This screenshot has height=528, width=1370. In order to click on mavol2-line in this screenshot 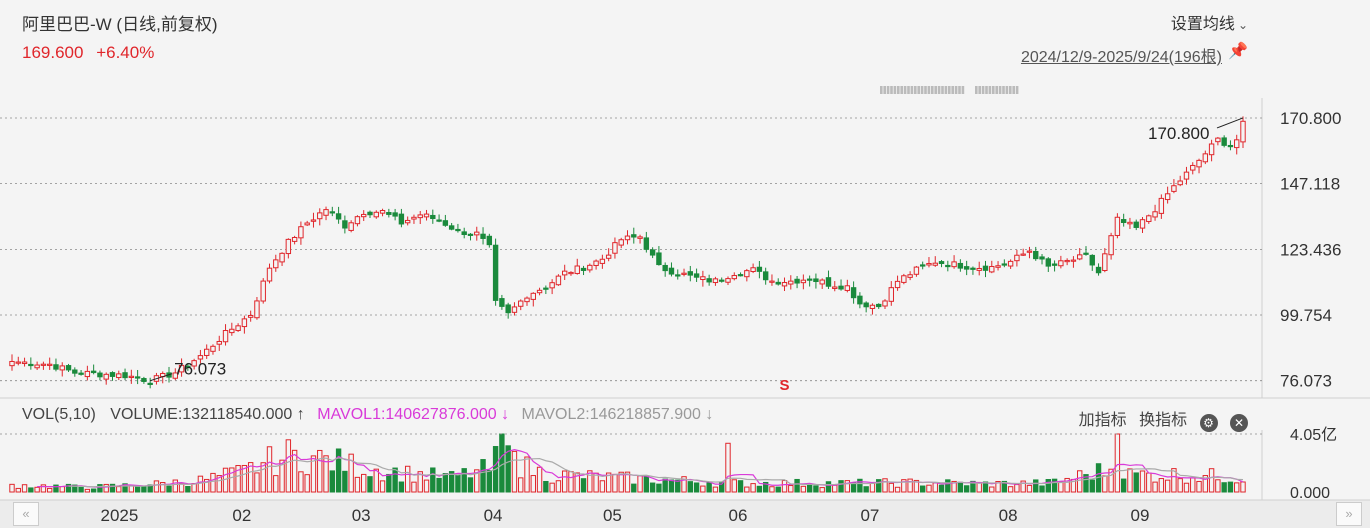, I will do `click(656, 472)`.